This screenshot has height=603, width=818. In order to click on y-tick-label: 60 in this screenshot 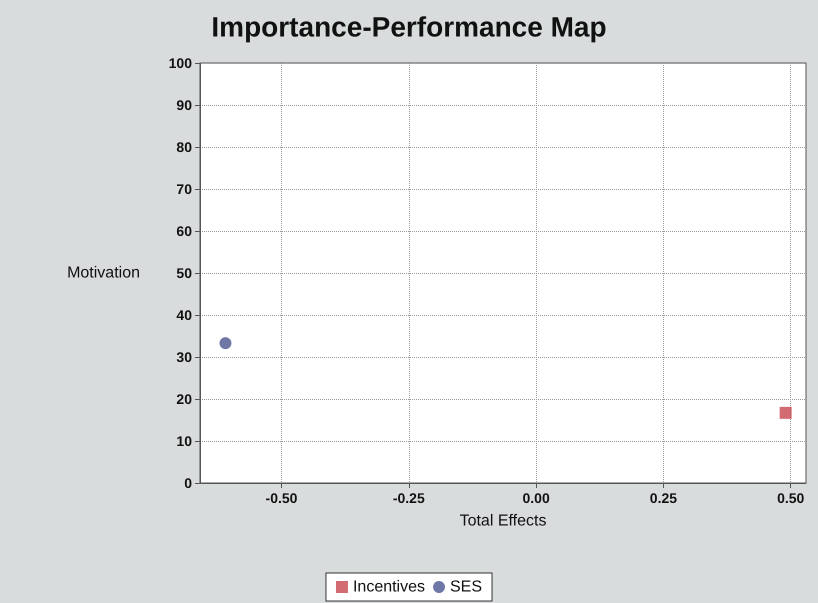, I will do `click(184, 231)`.